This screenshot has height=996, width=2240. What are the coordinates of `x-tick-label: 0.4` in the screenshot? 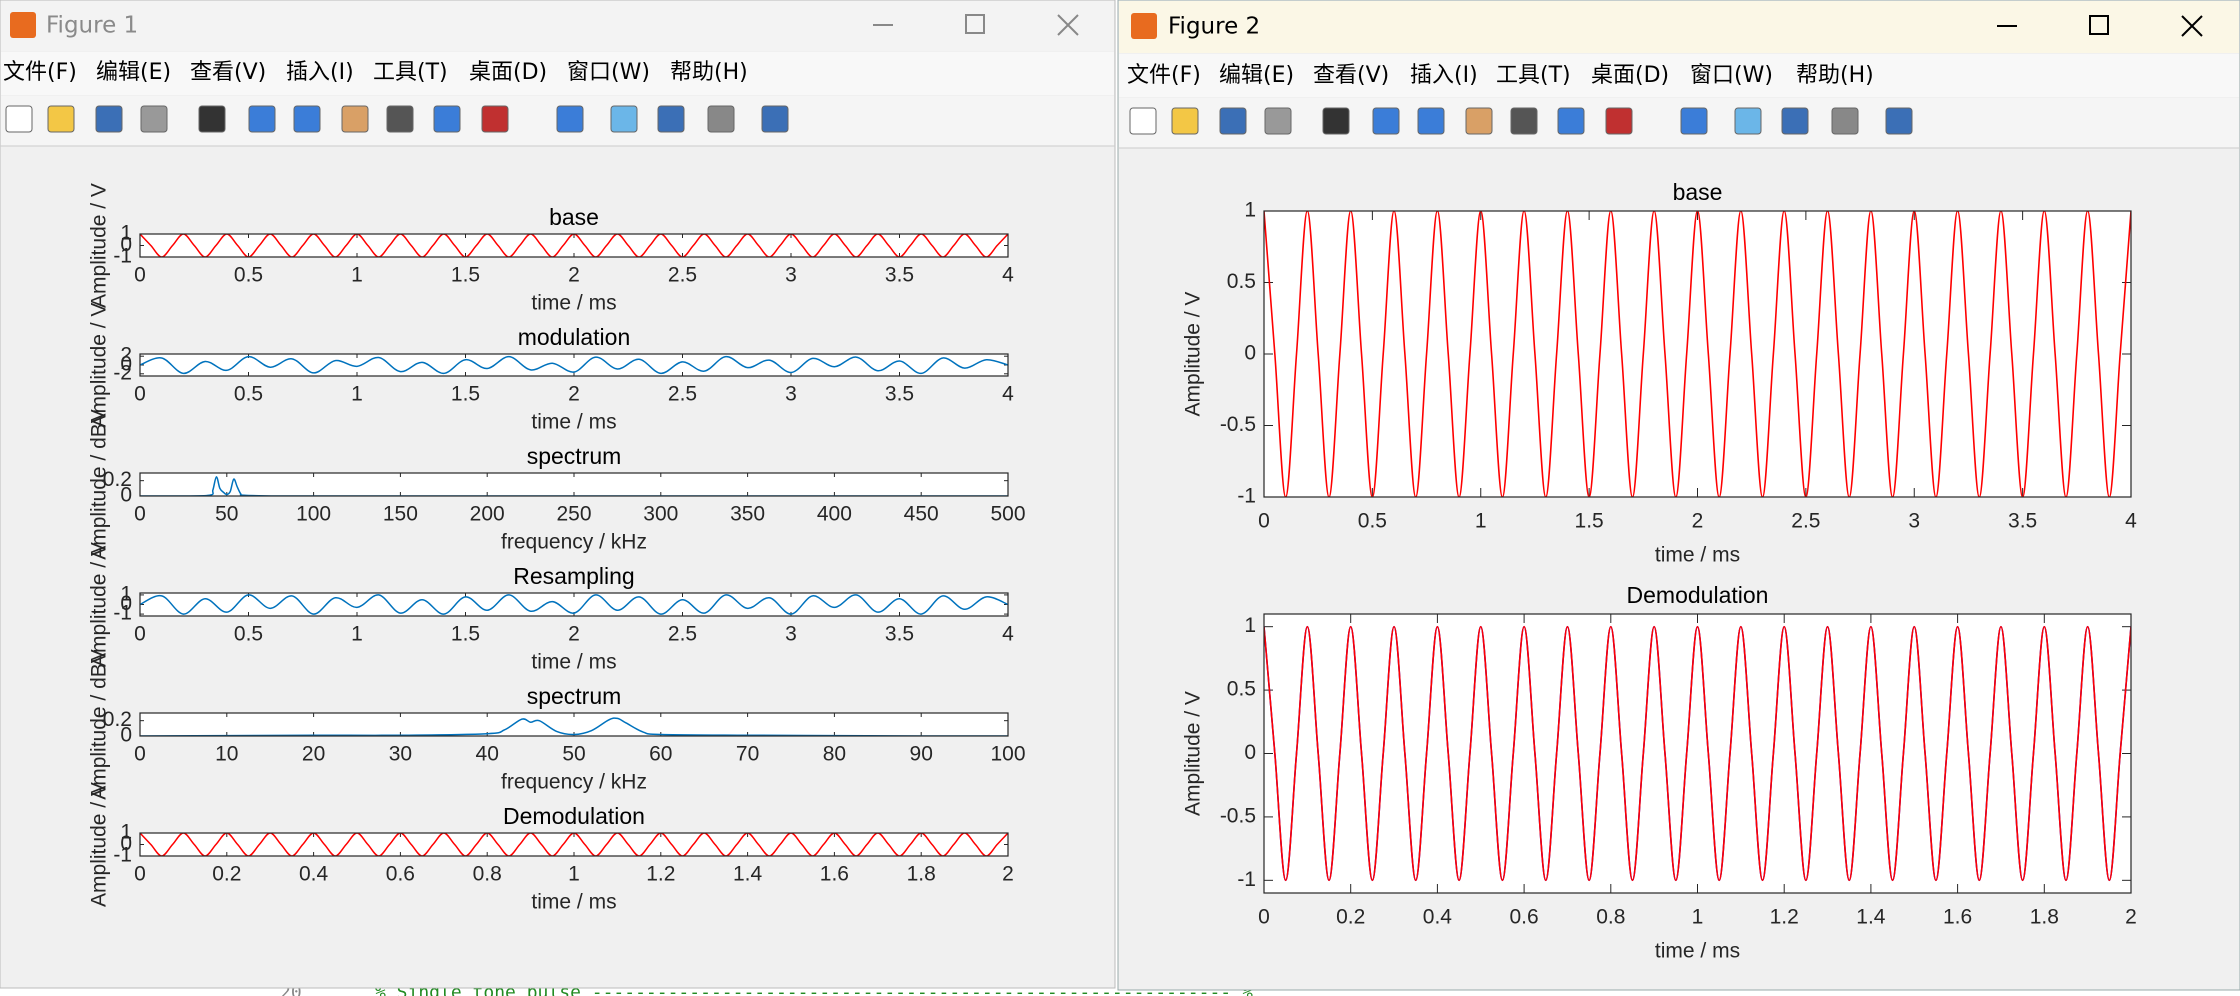 It's located at (1438, 917).